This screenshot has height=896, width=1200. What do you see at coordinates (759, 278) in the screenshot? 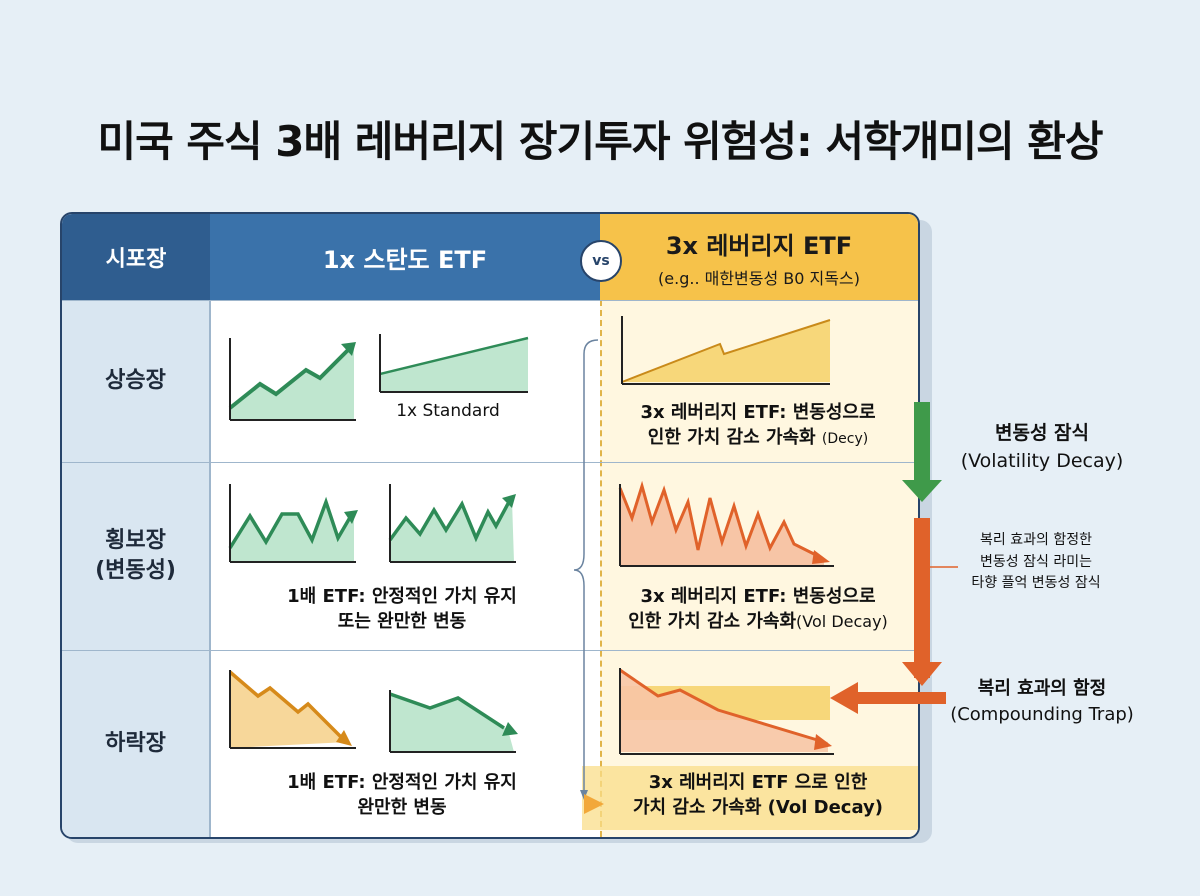
I see `header-3x-subtitle: (e.g.. 매한변동성 B0 지독스)` at bounding box center [759, 278].